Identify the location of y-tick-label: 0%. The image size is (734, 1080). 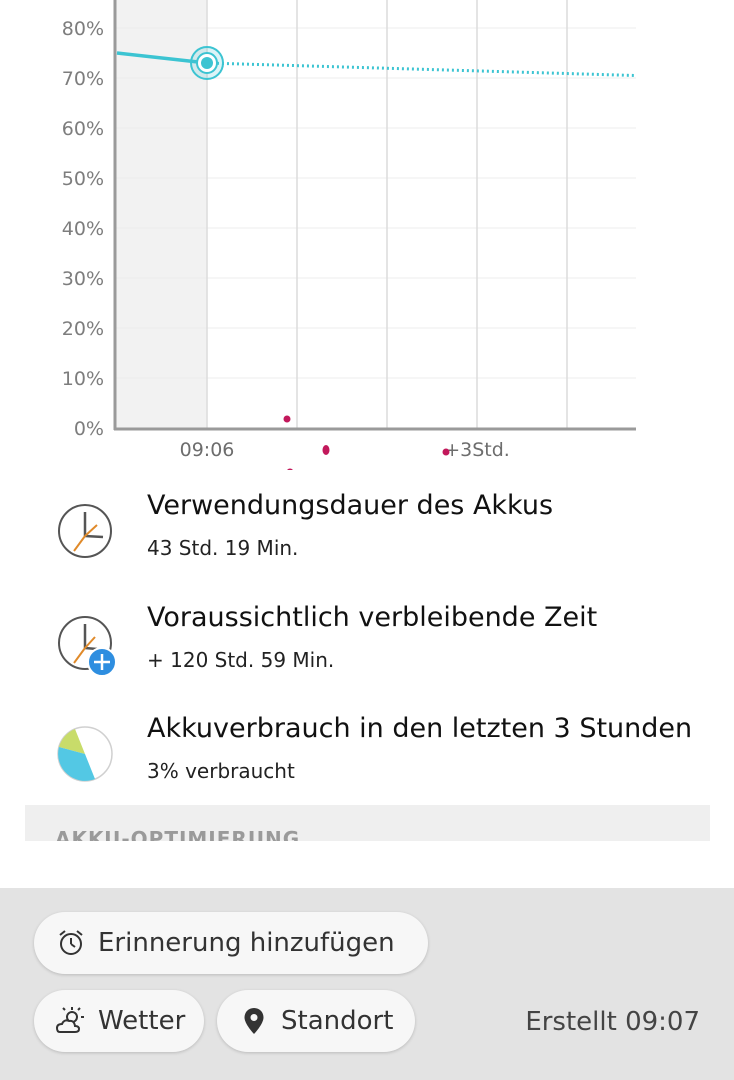
(89, 429).